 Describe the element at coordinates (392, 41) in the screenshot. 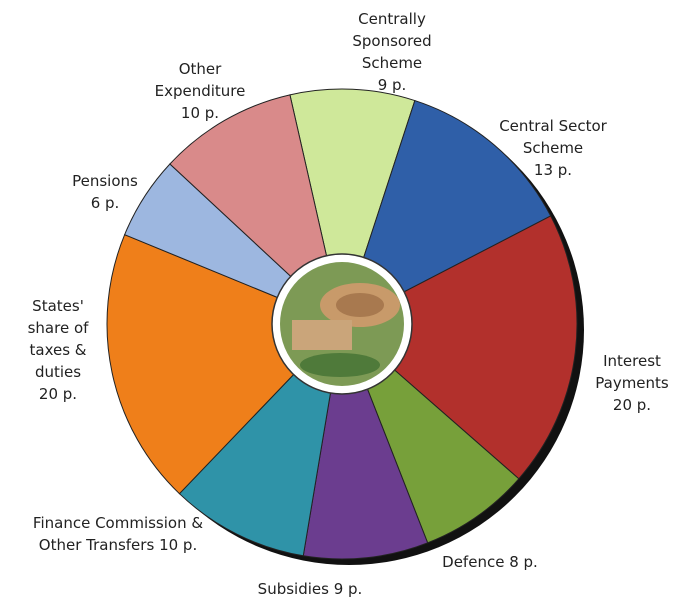

I see `category-name: Centrally Sponsored Scheme` at that location.